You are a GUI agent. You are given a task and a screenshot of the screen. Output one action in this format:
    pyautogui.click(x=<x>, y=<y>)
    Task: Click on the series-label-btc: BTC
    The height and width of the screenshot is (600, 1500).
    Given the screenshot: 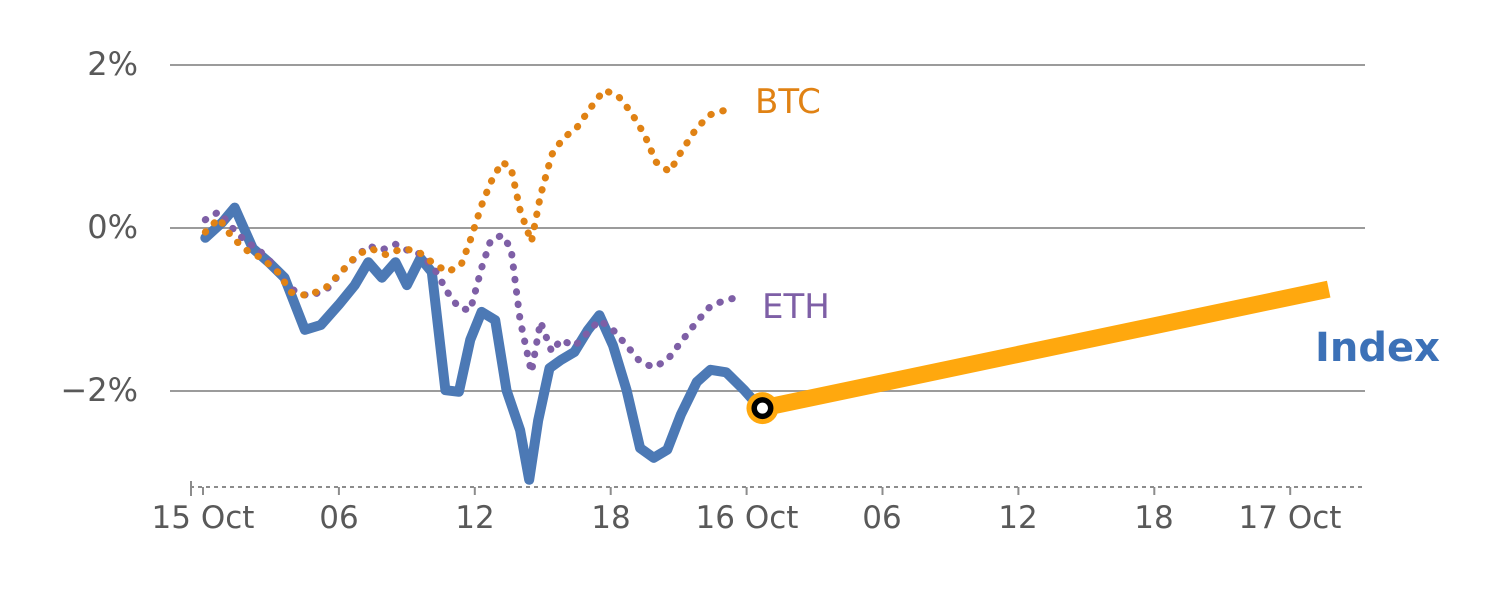 What is the action you would take?
    pyautogui.click(x=788, y=102)
    